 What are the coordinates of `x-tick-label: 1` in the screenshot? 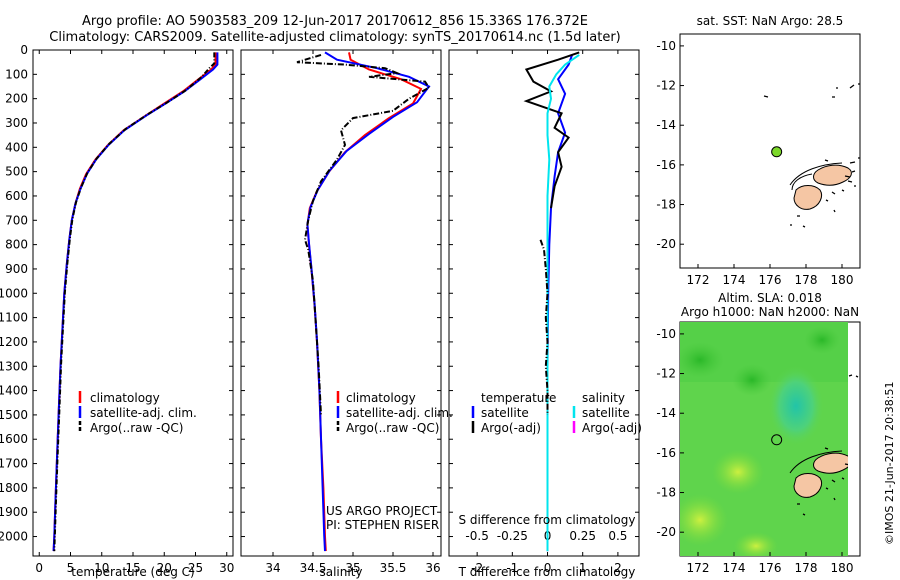 It's located at (583, 568).